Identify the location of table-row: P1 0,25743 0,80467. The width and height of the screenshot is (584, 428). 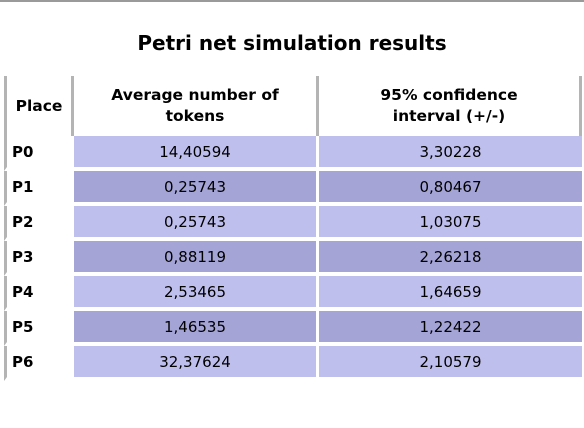
(293, 188).